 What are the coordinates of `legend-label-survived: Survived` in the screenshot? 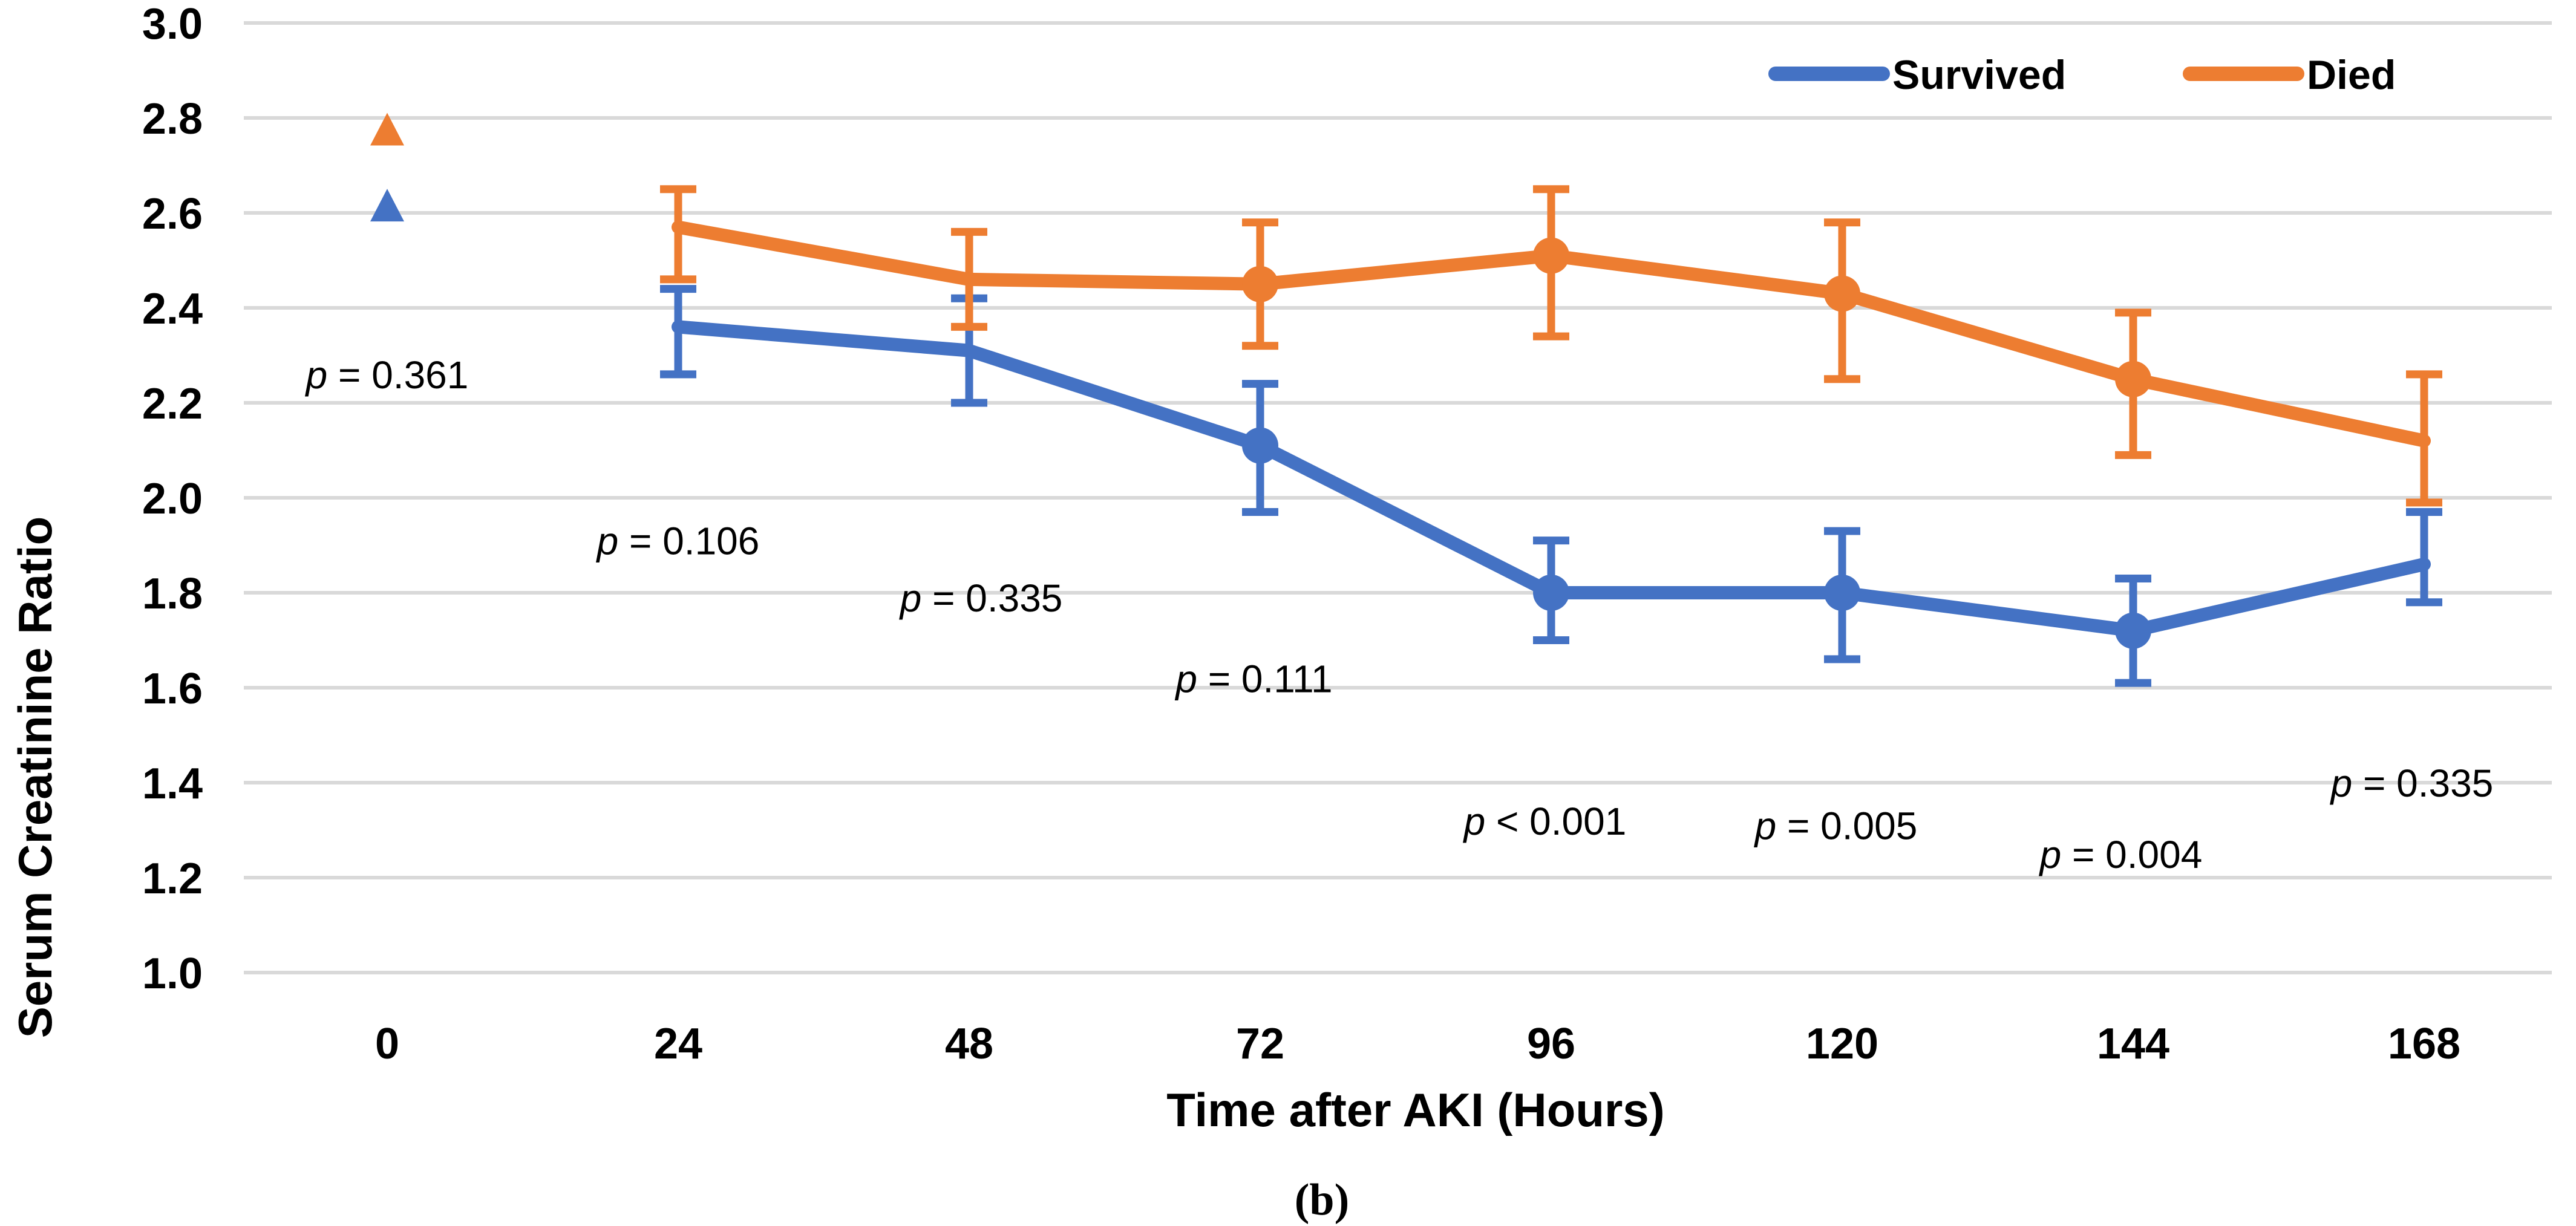 It's located at (1979, 75).